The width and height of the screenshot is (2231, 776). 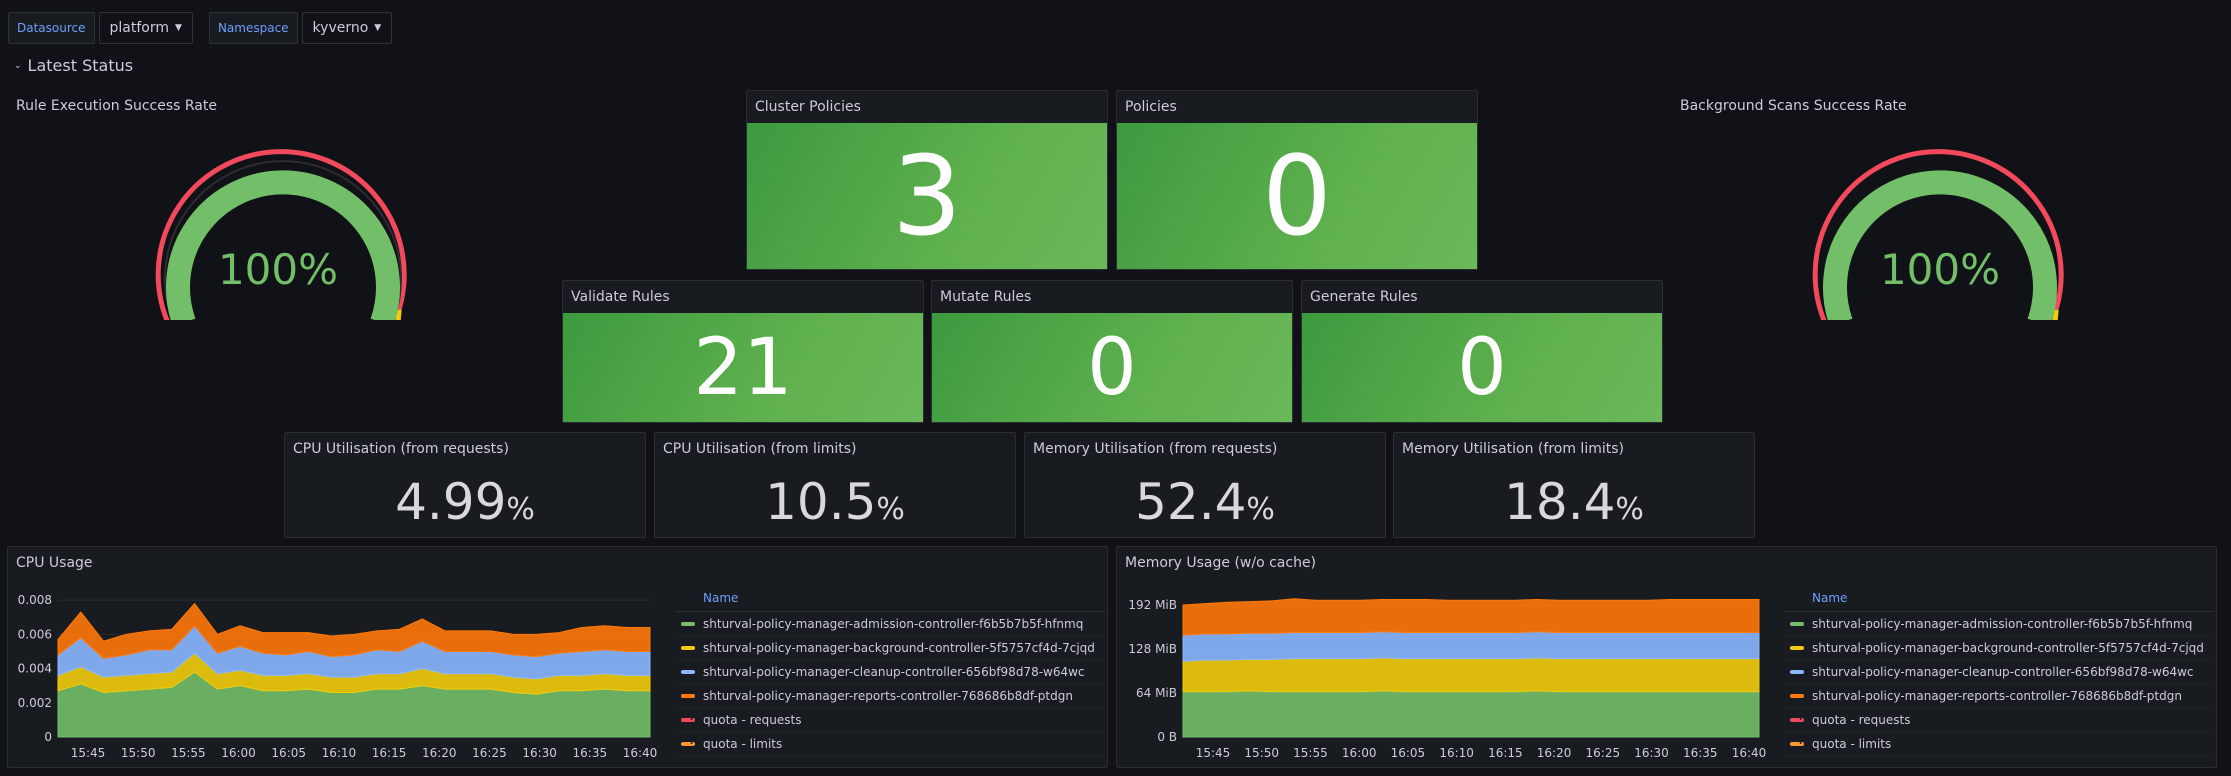 I want to click on stat-generate-rules: Generate Rules 0, so click(x=1482, y=351).